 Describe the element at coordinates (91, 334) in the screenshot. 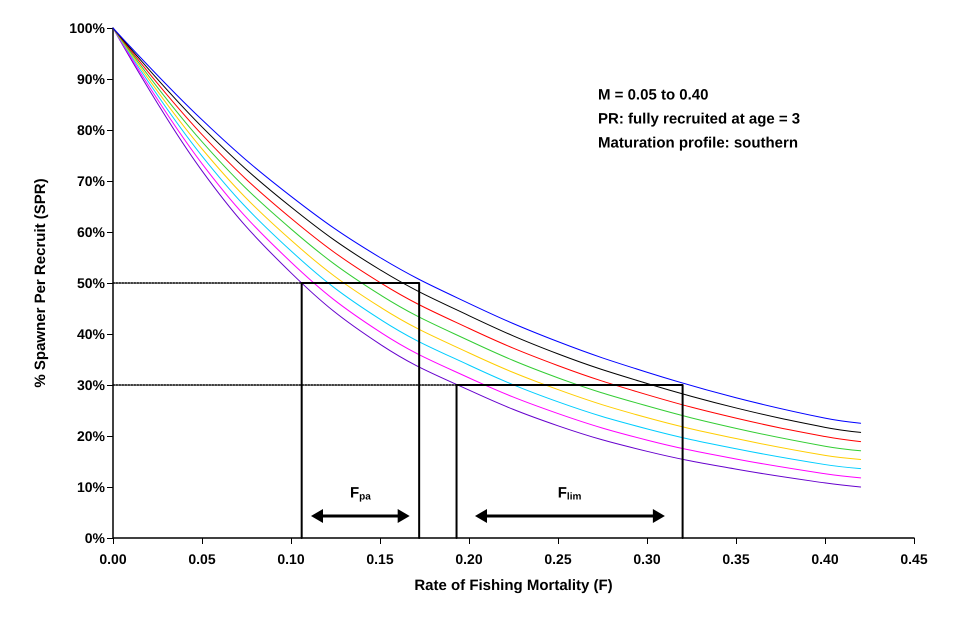

I see `y-tick-label: 40%` at that location.